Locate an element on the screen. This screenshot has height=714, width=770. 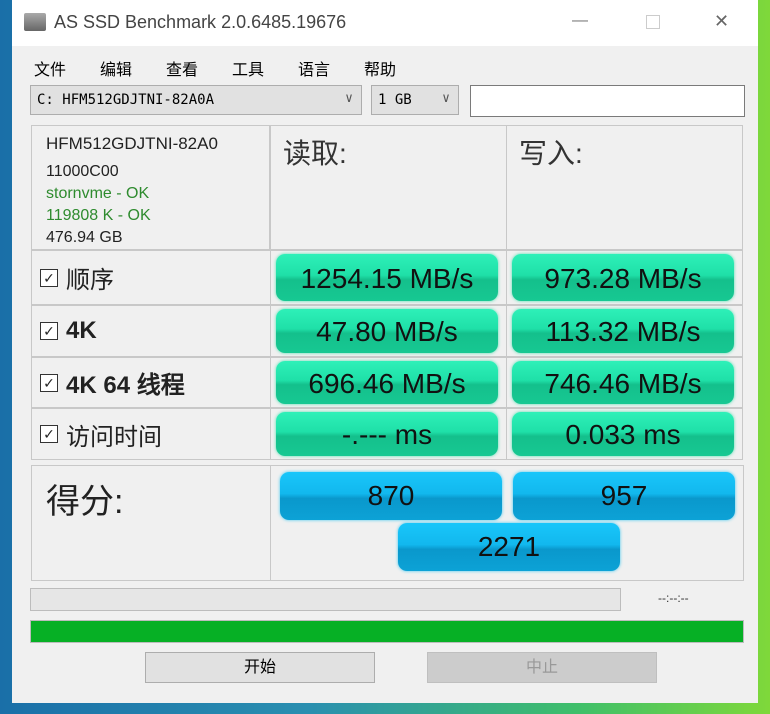
read-score: 870 is located at coordinates (391, 496).